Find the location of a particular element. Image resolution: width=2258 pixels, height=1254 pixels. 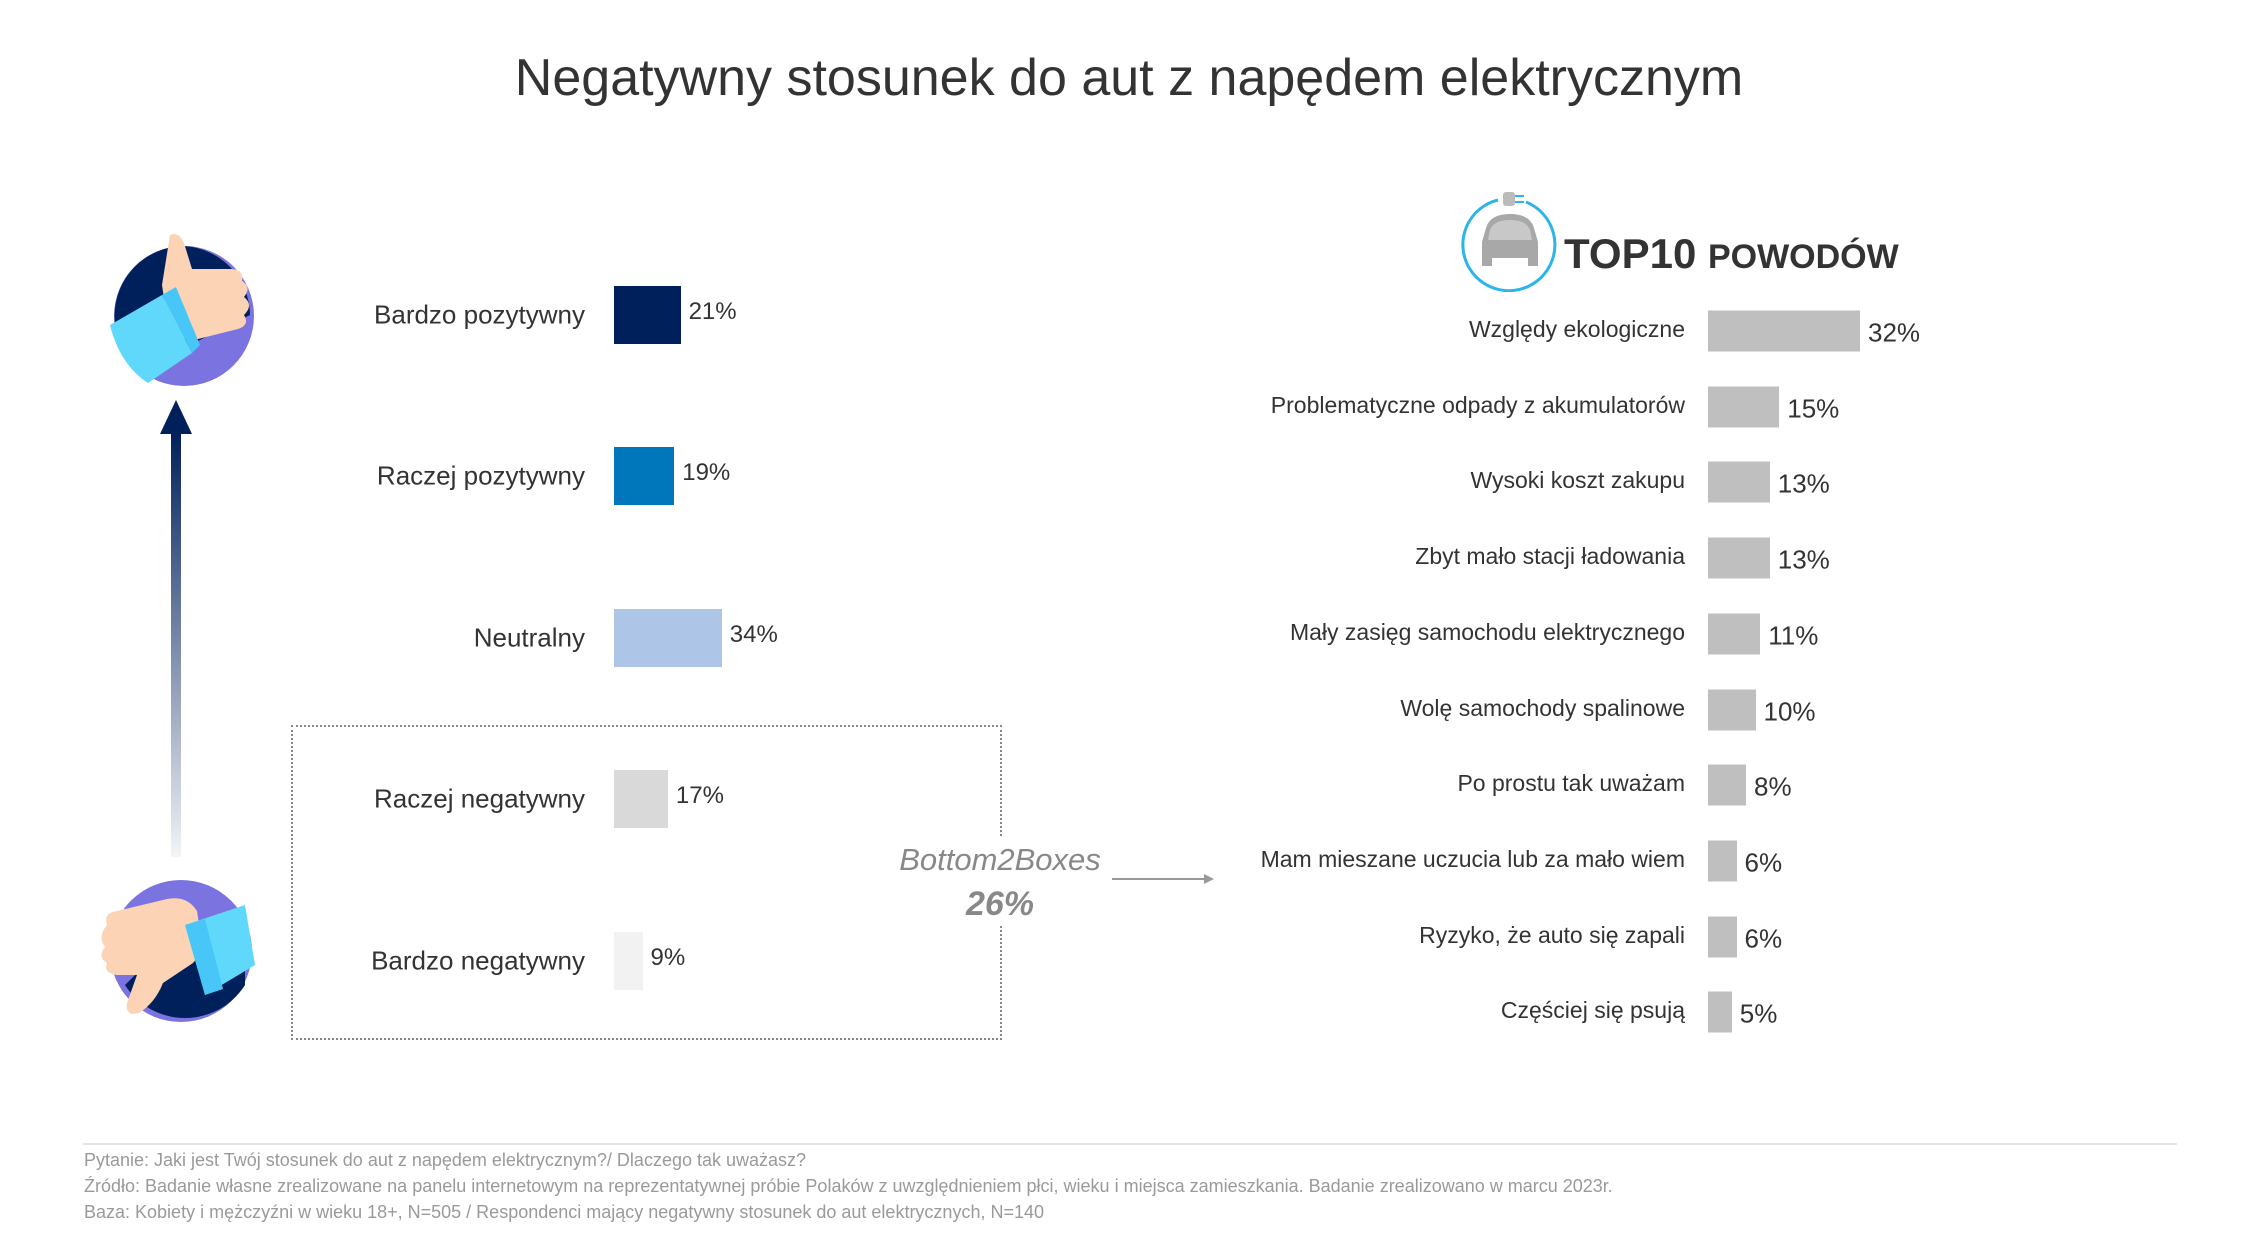

electric-car-plug-icon is located at coordinates (1509, 242).